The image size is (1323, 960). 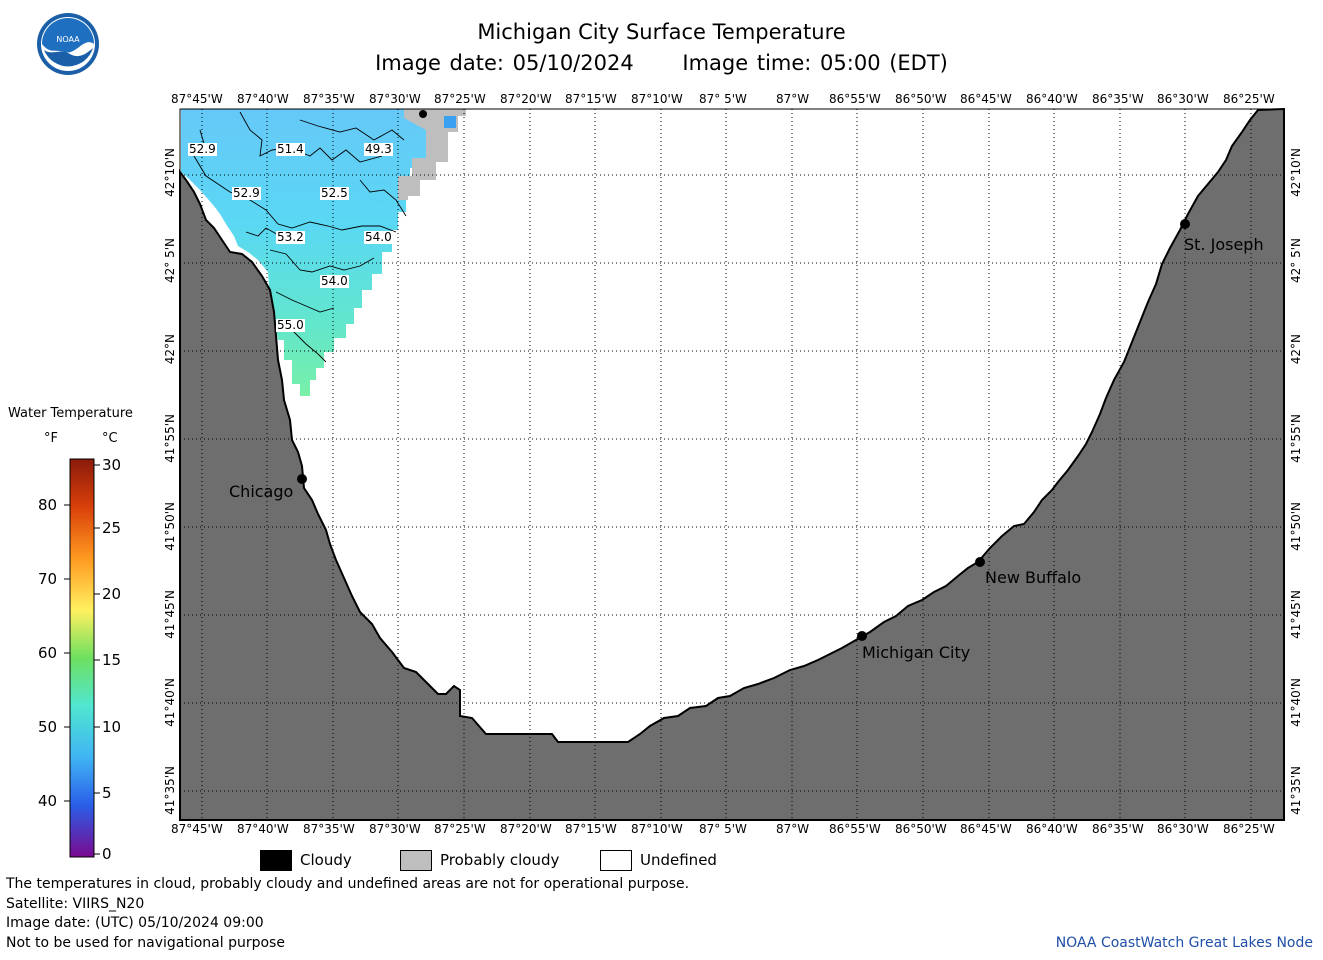 What do you see at coordinates (1118, 99) in the screenshot?
I see `lon-label-top: 86°35'W` at bounding box center [1118, 99].